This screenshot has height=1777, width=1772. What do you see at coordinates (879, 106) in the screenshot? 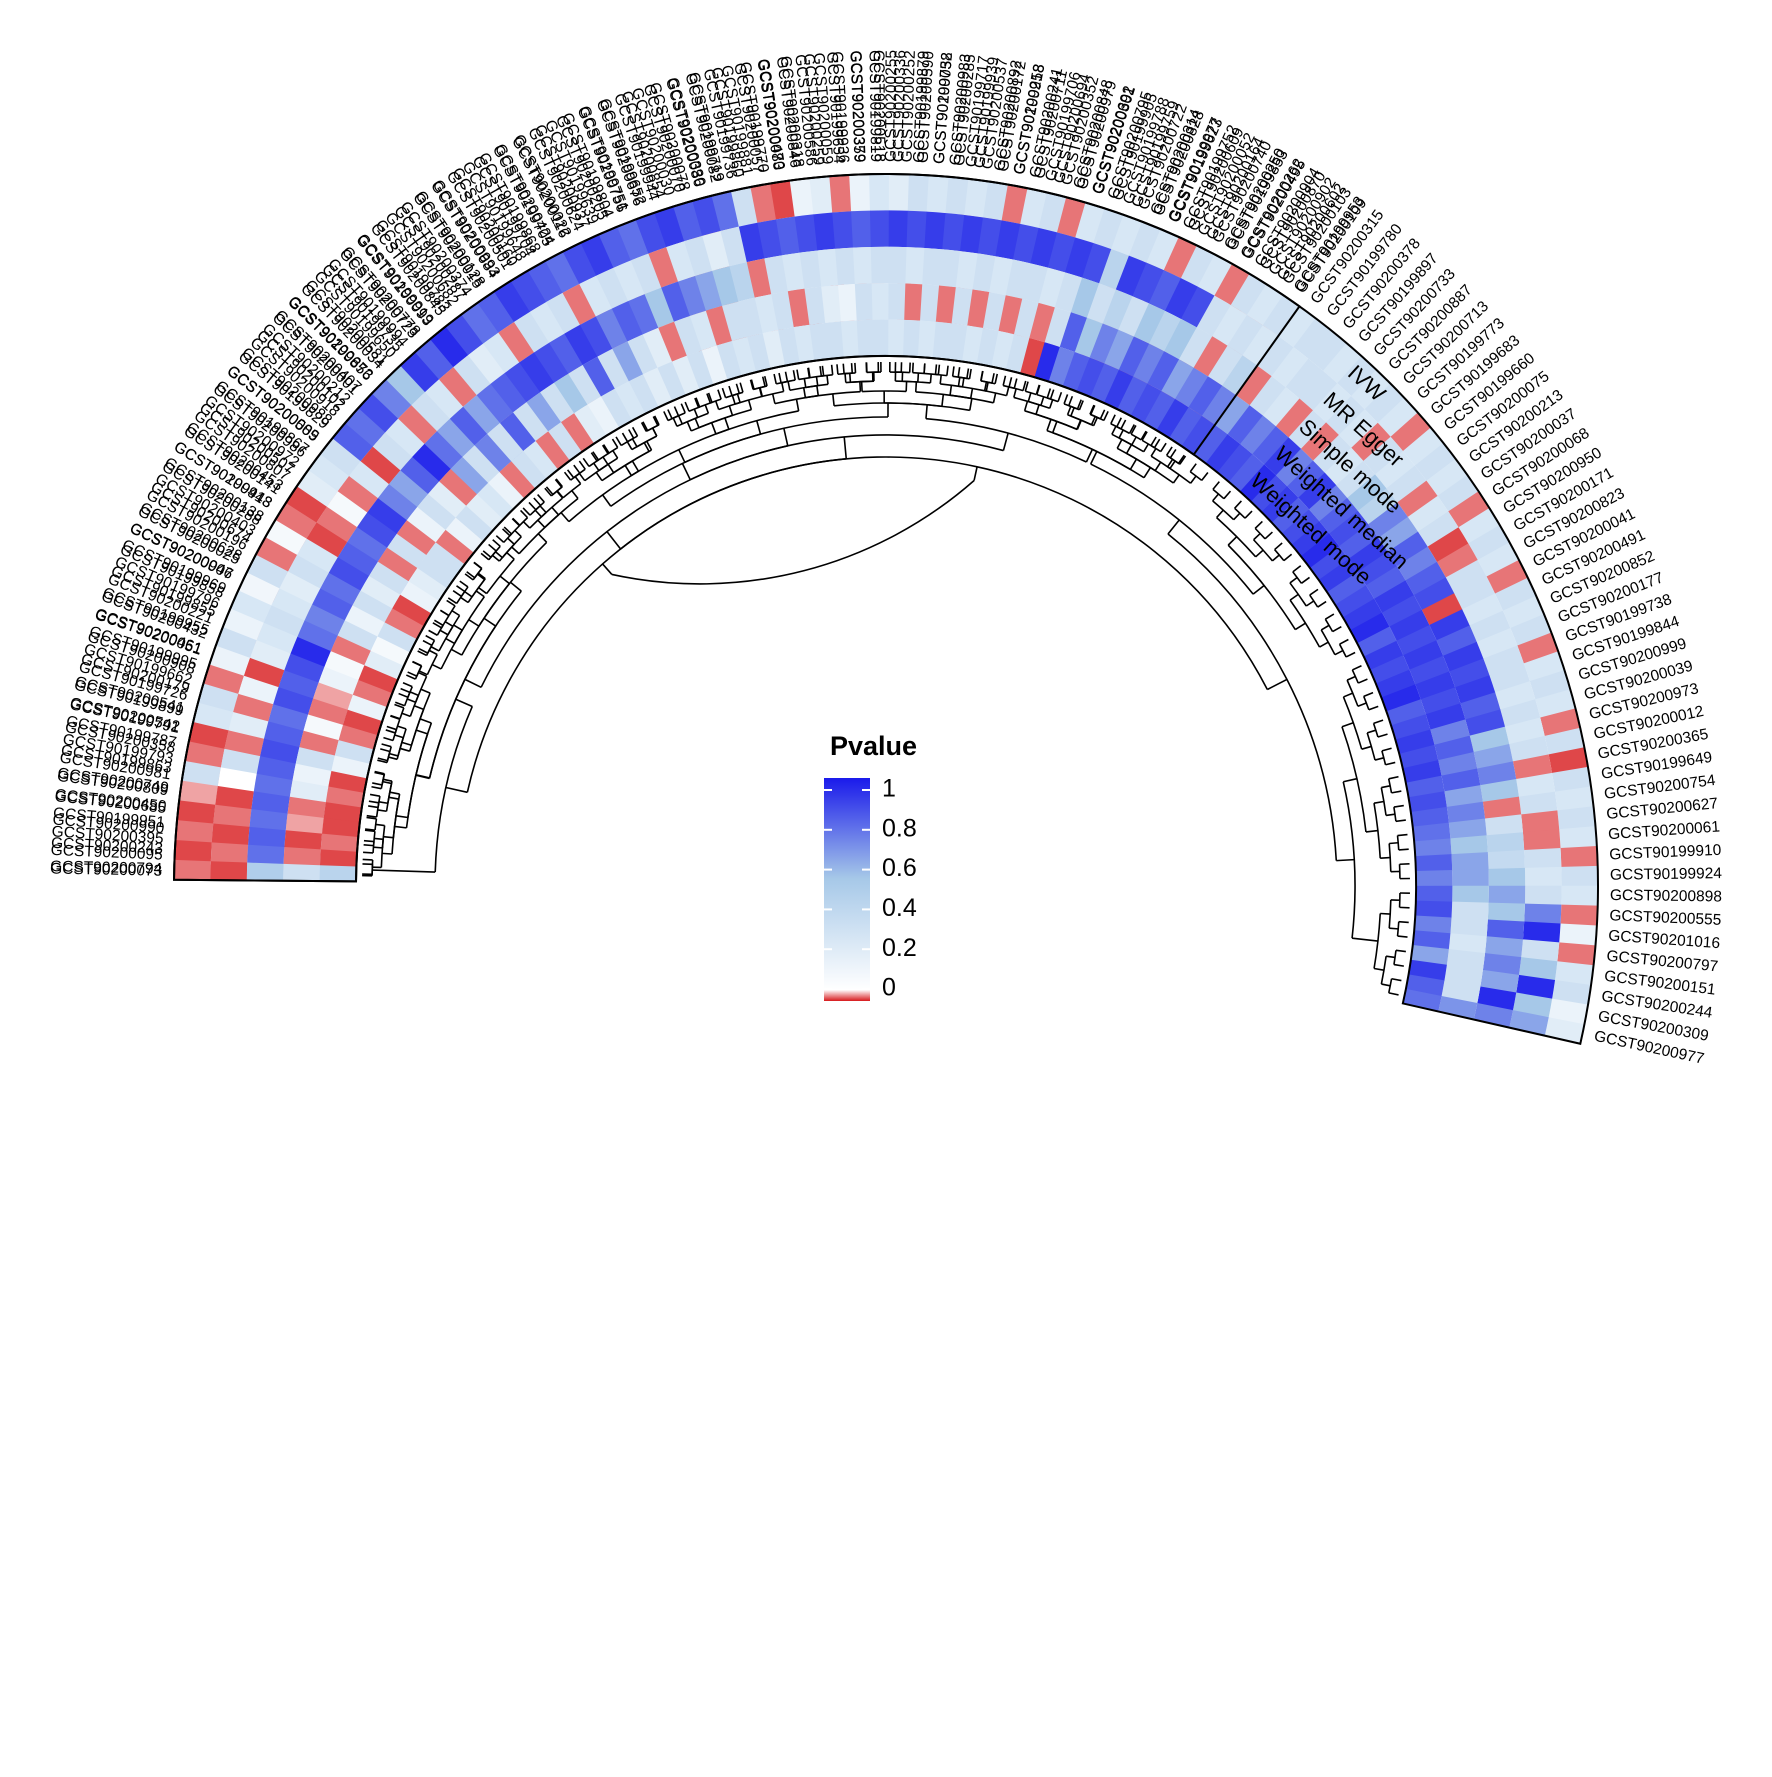
I see `gene-label: GCST90200518` at bounding box center [879, 106].